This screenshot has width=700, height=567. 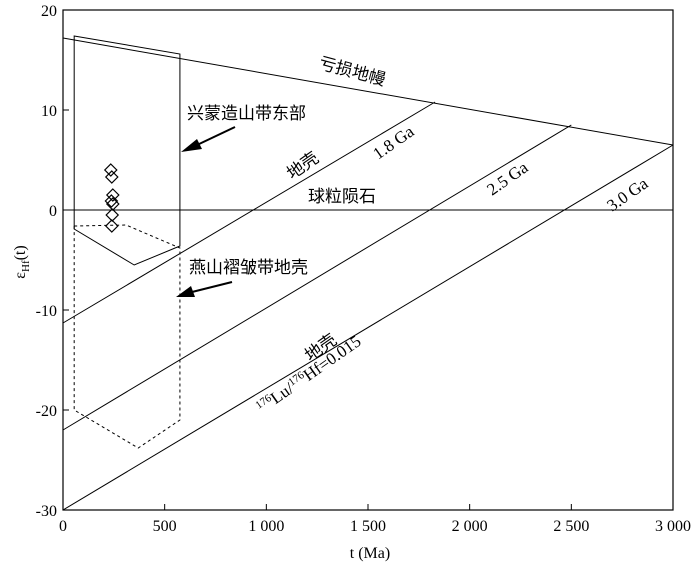 What do you see at coordinates (673, 526) in the screenshot?
I see `x-tick-label: 3 000` at bounding box center [673, 526].